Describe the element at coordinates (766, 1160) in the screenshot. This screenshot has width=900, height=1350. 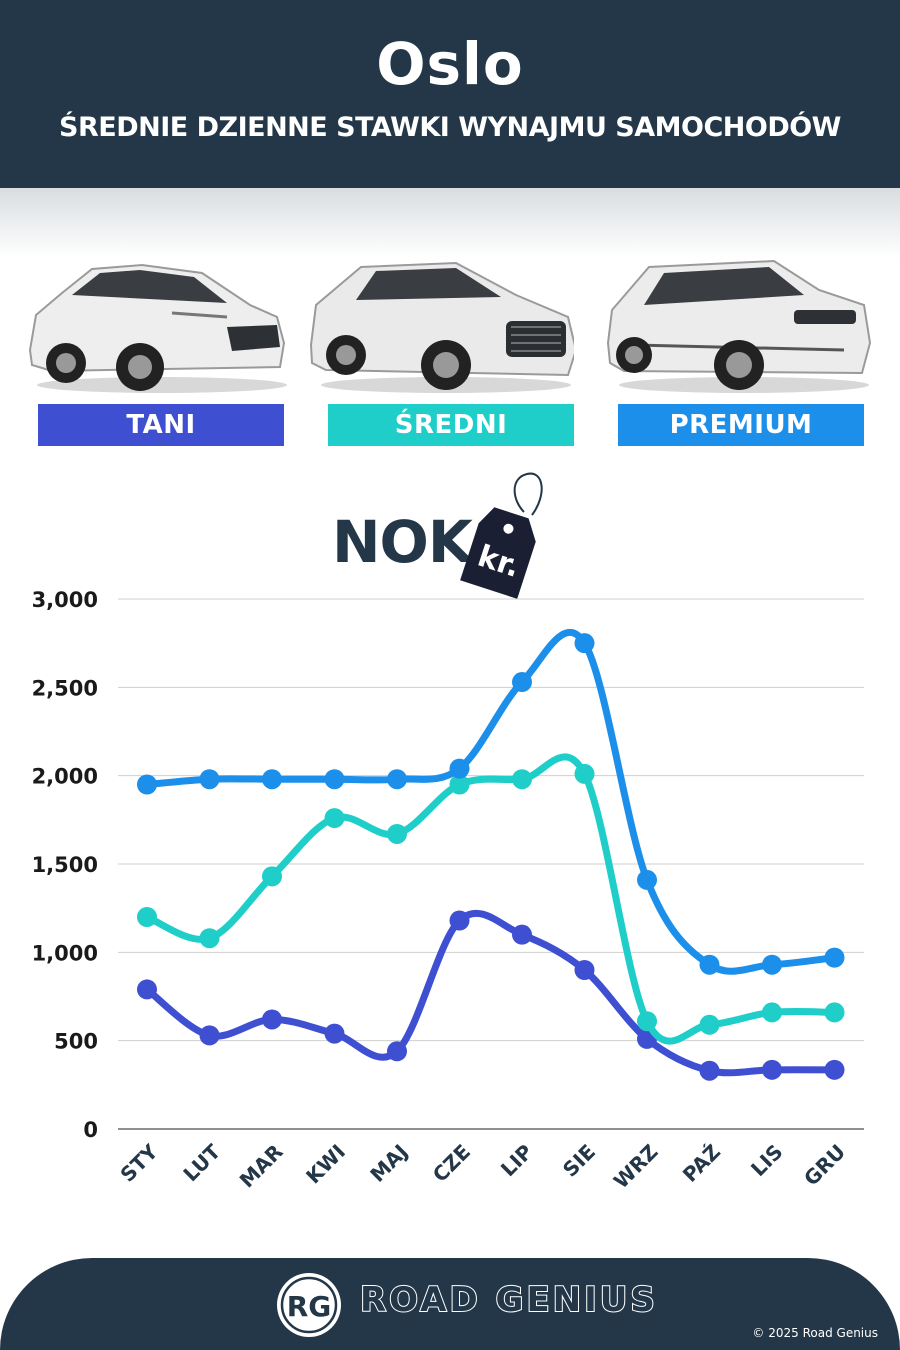
I see `x-tick-label: LIS` at that location.